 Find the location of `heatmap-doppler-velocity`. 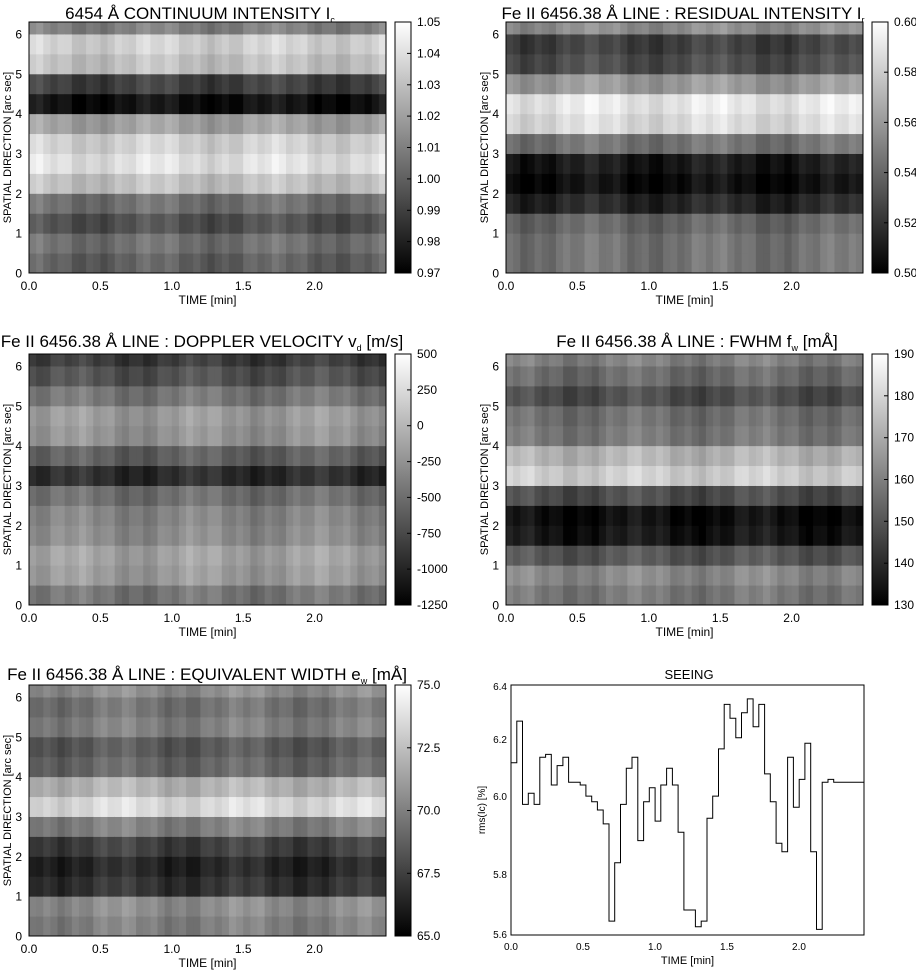

heatmap-doppler-velocity is located at coordinates (208, 480).